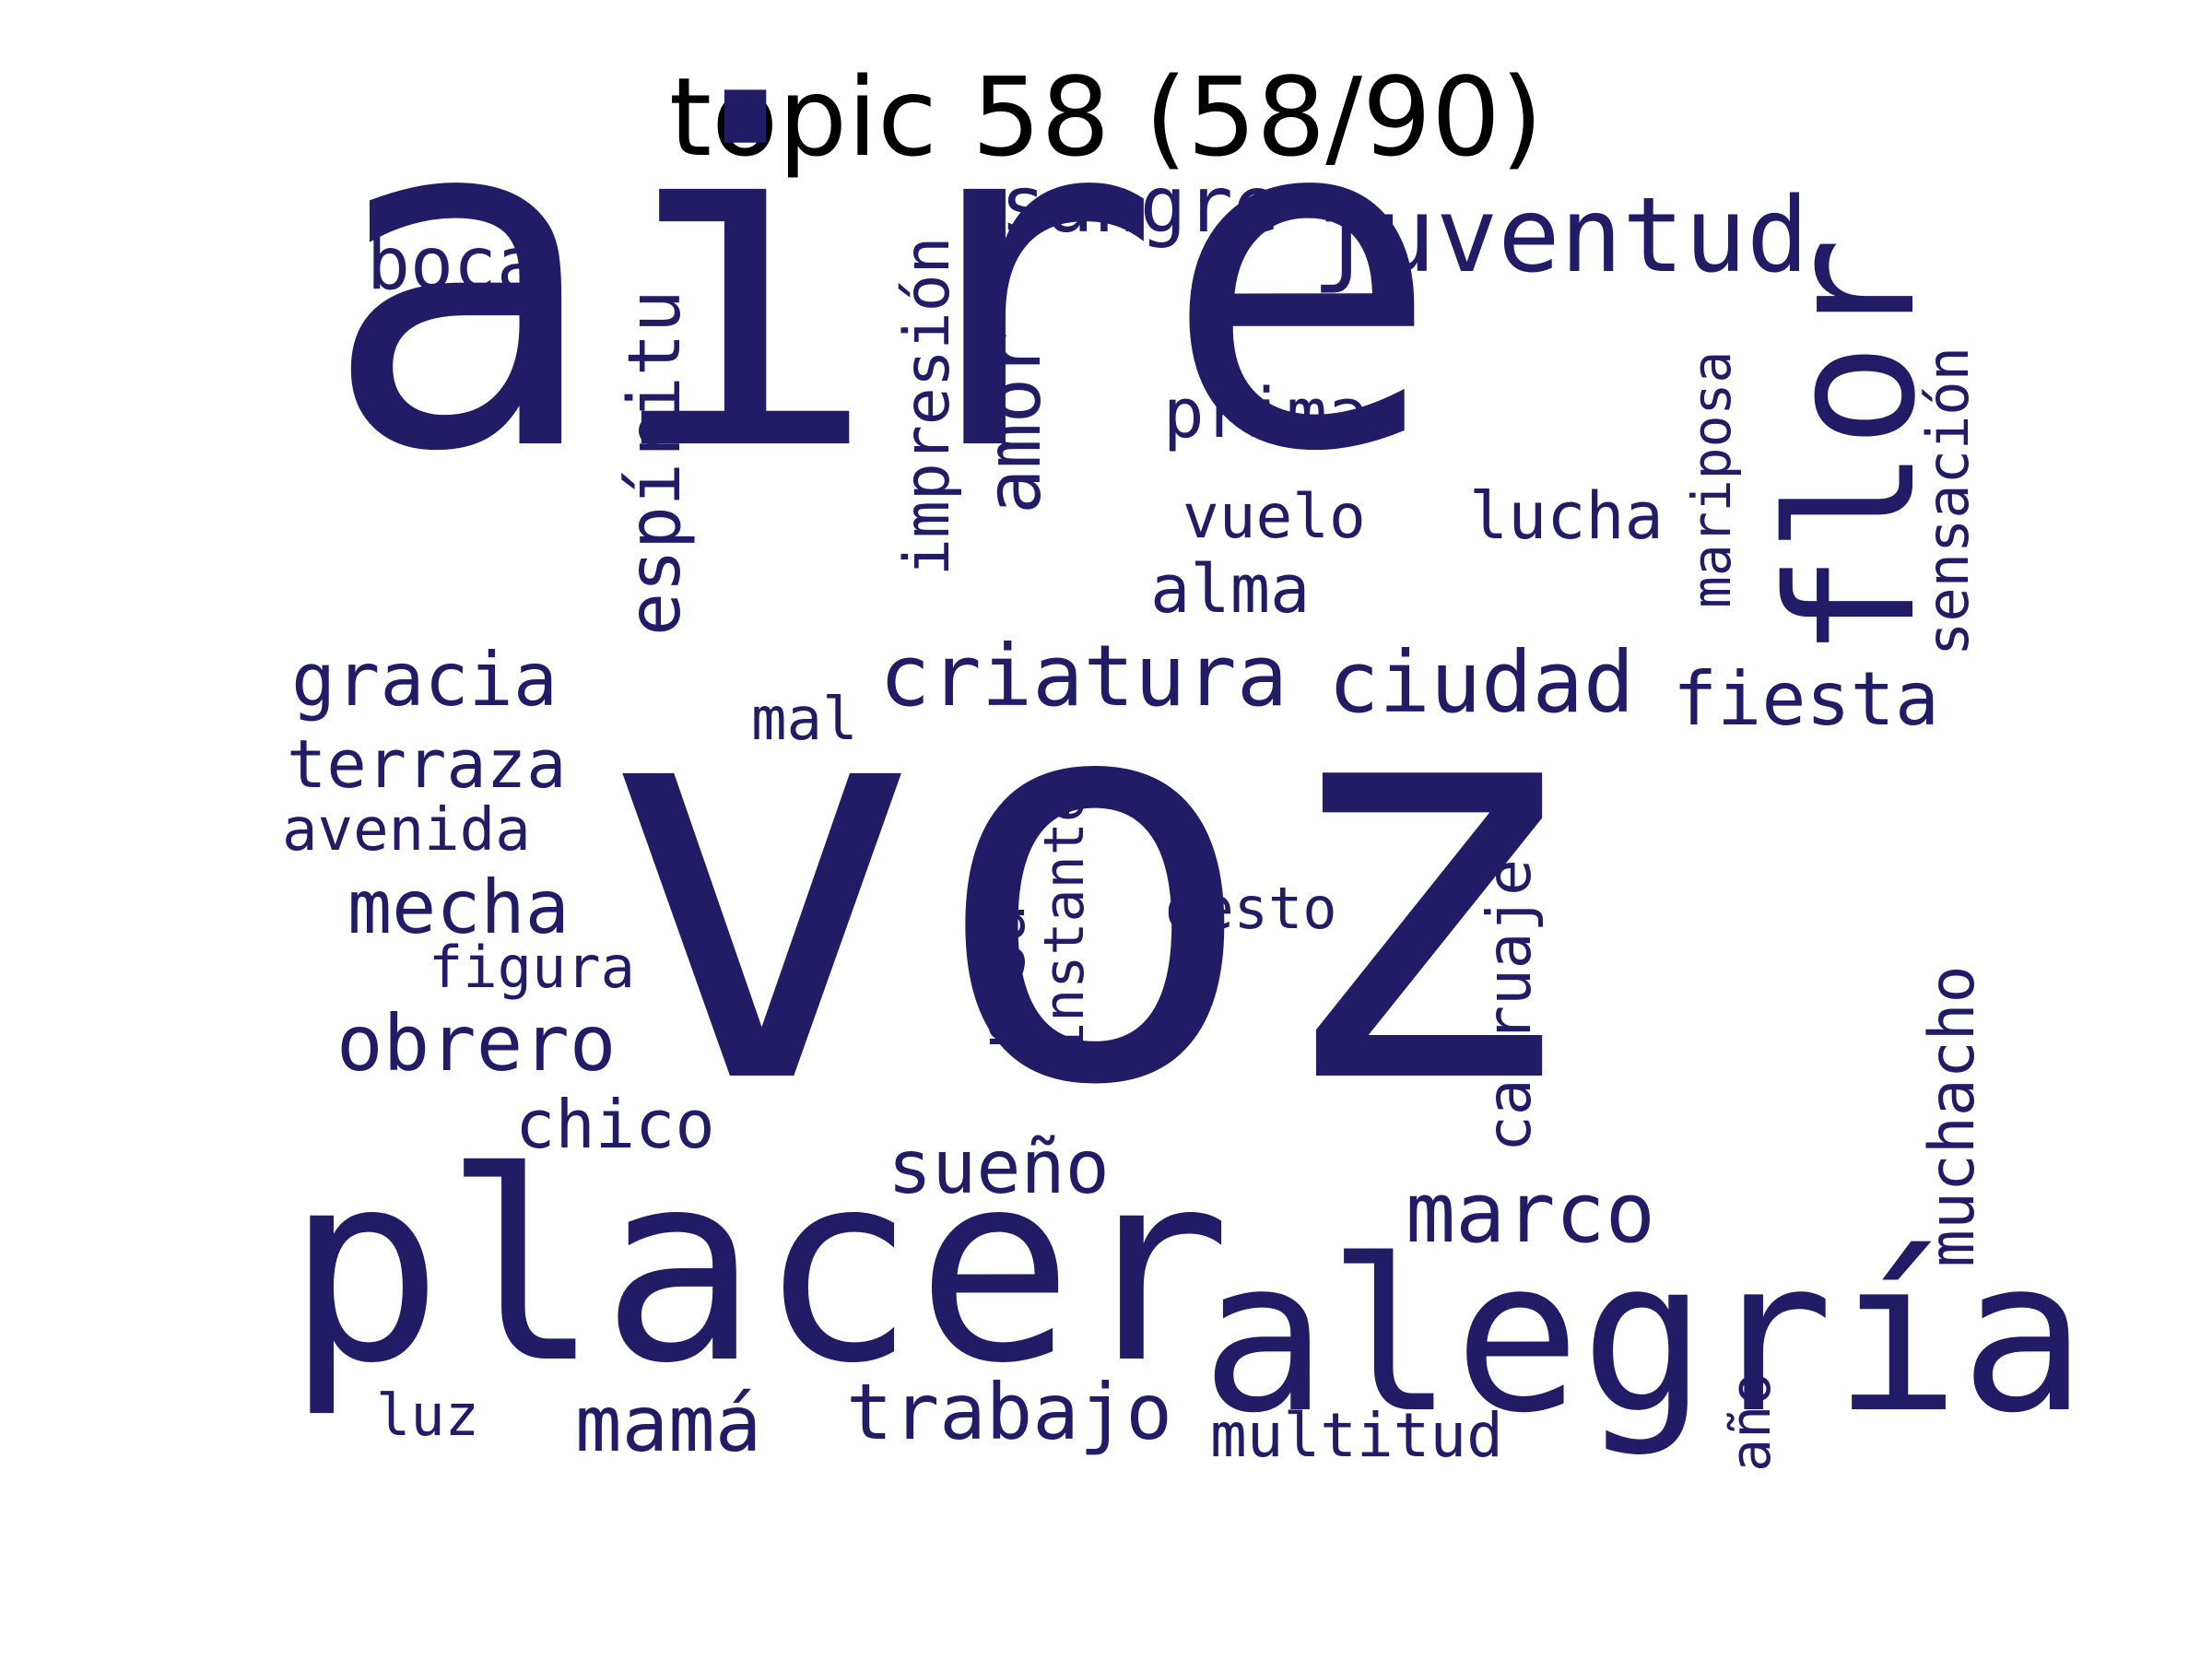  I want to click on word-mama: mamá, so click(668, 1424).